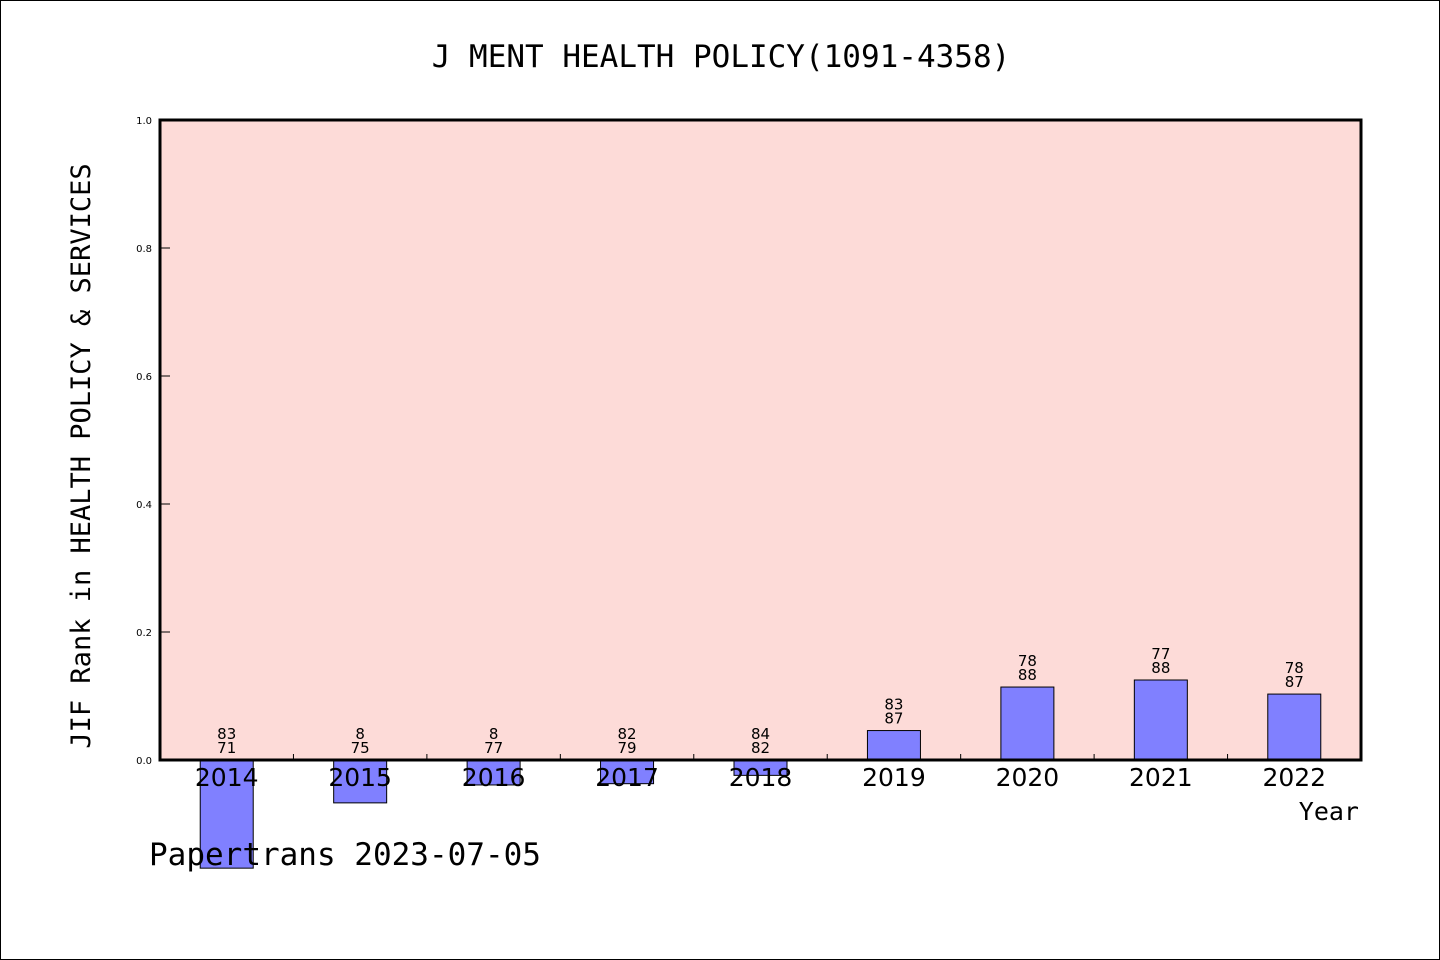  What do you see at coordinates (144, 633) in the screenshot?
I see `y-tick-label: 0.2` at bounding box center [144, 633].